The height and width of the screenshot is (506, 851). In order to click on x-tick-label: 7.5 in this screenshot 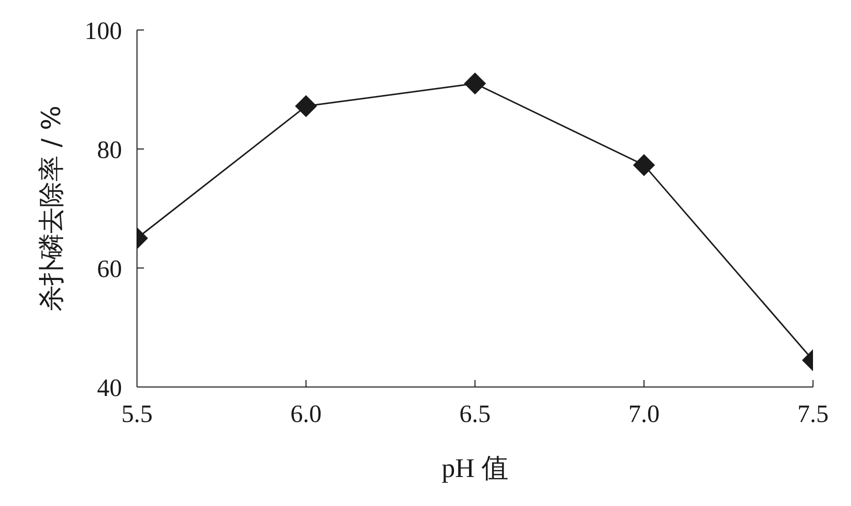, I will do `click(813, 414)`.